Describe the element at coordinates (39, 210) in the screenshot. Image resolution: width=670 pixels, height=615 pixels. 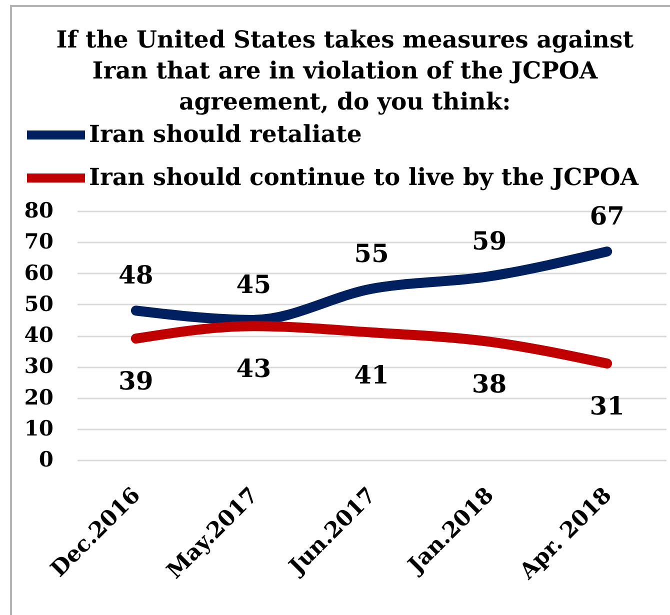
I see `y-tick-label: 80` at that location.